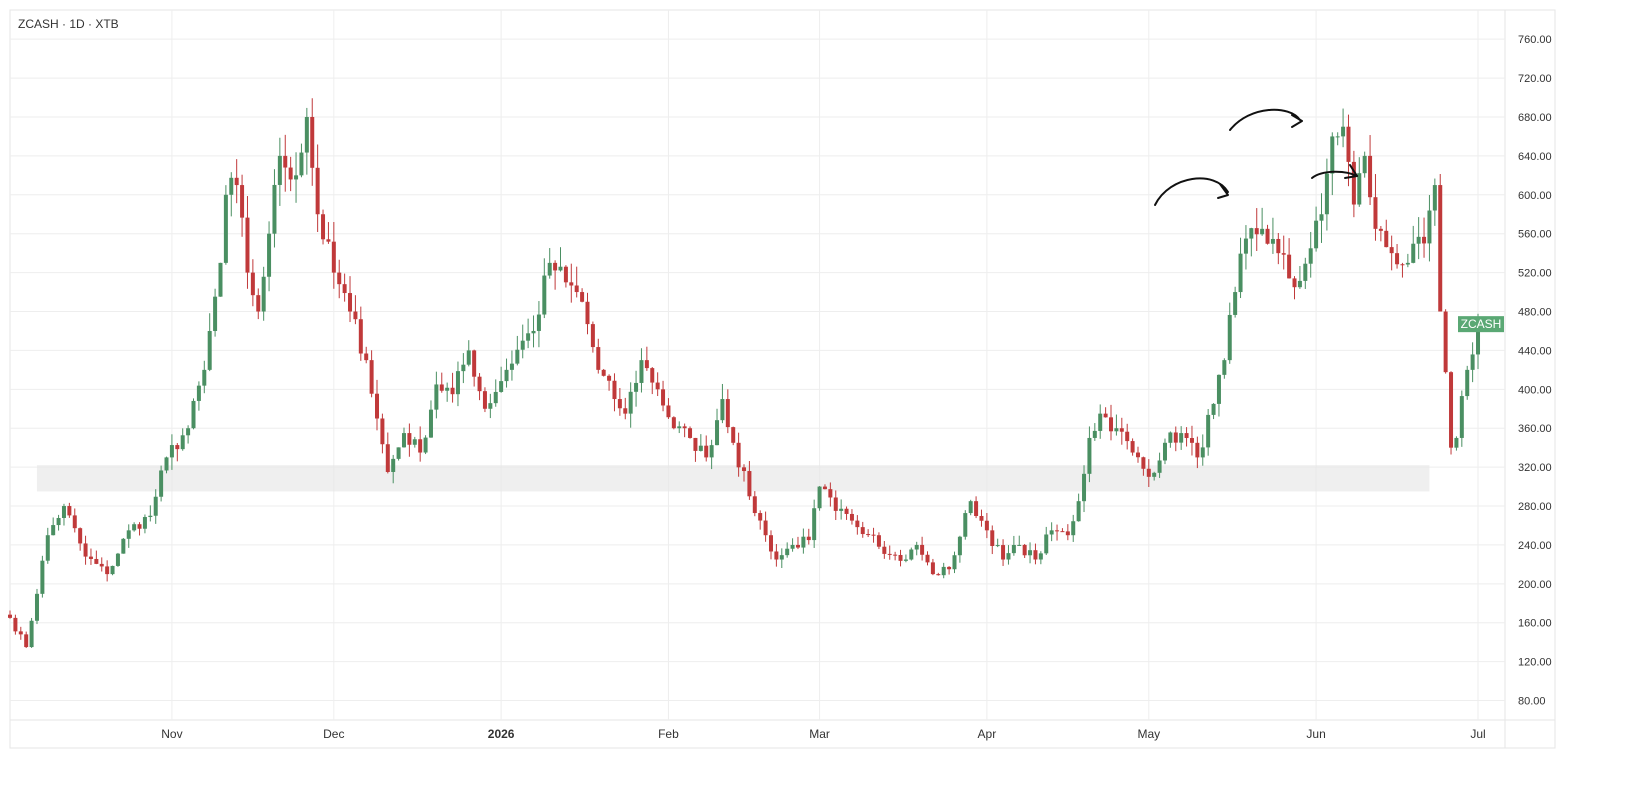  What do you see at coordinates (1535, 390) in the screenshot?
I see `y-tick-label: 400.00` at bounding box center [1535, 390].